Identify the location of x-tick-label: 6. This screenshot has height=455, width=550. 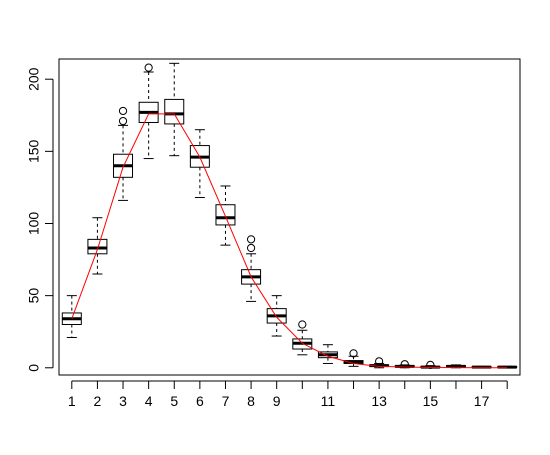
(200, 401).